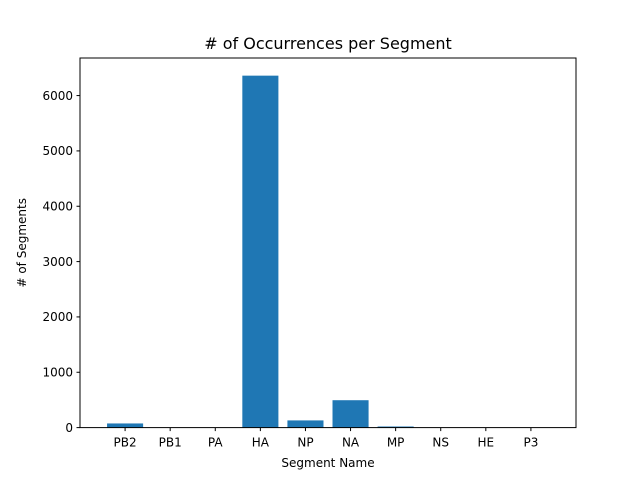 The image size is (640, 480). I want to click on x-tick-label: PB2, so click(125, 443).